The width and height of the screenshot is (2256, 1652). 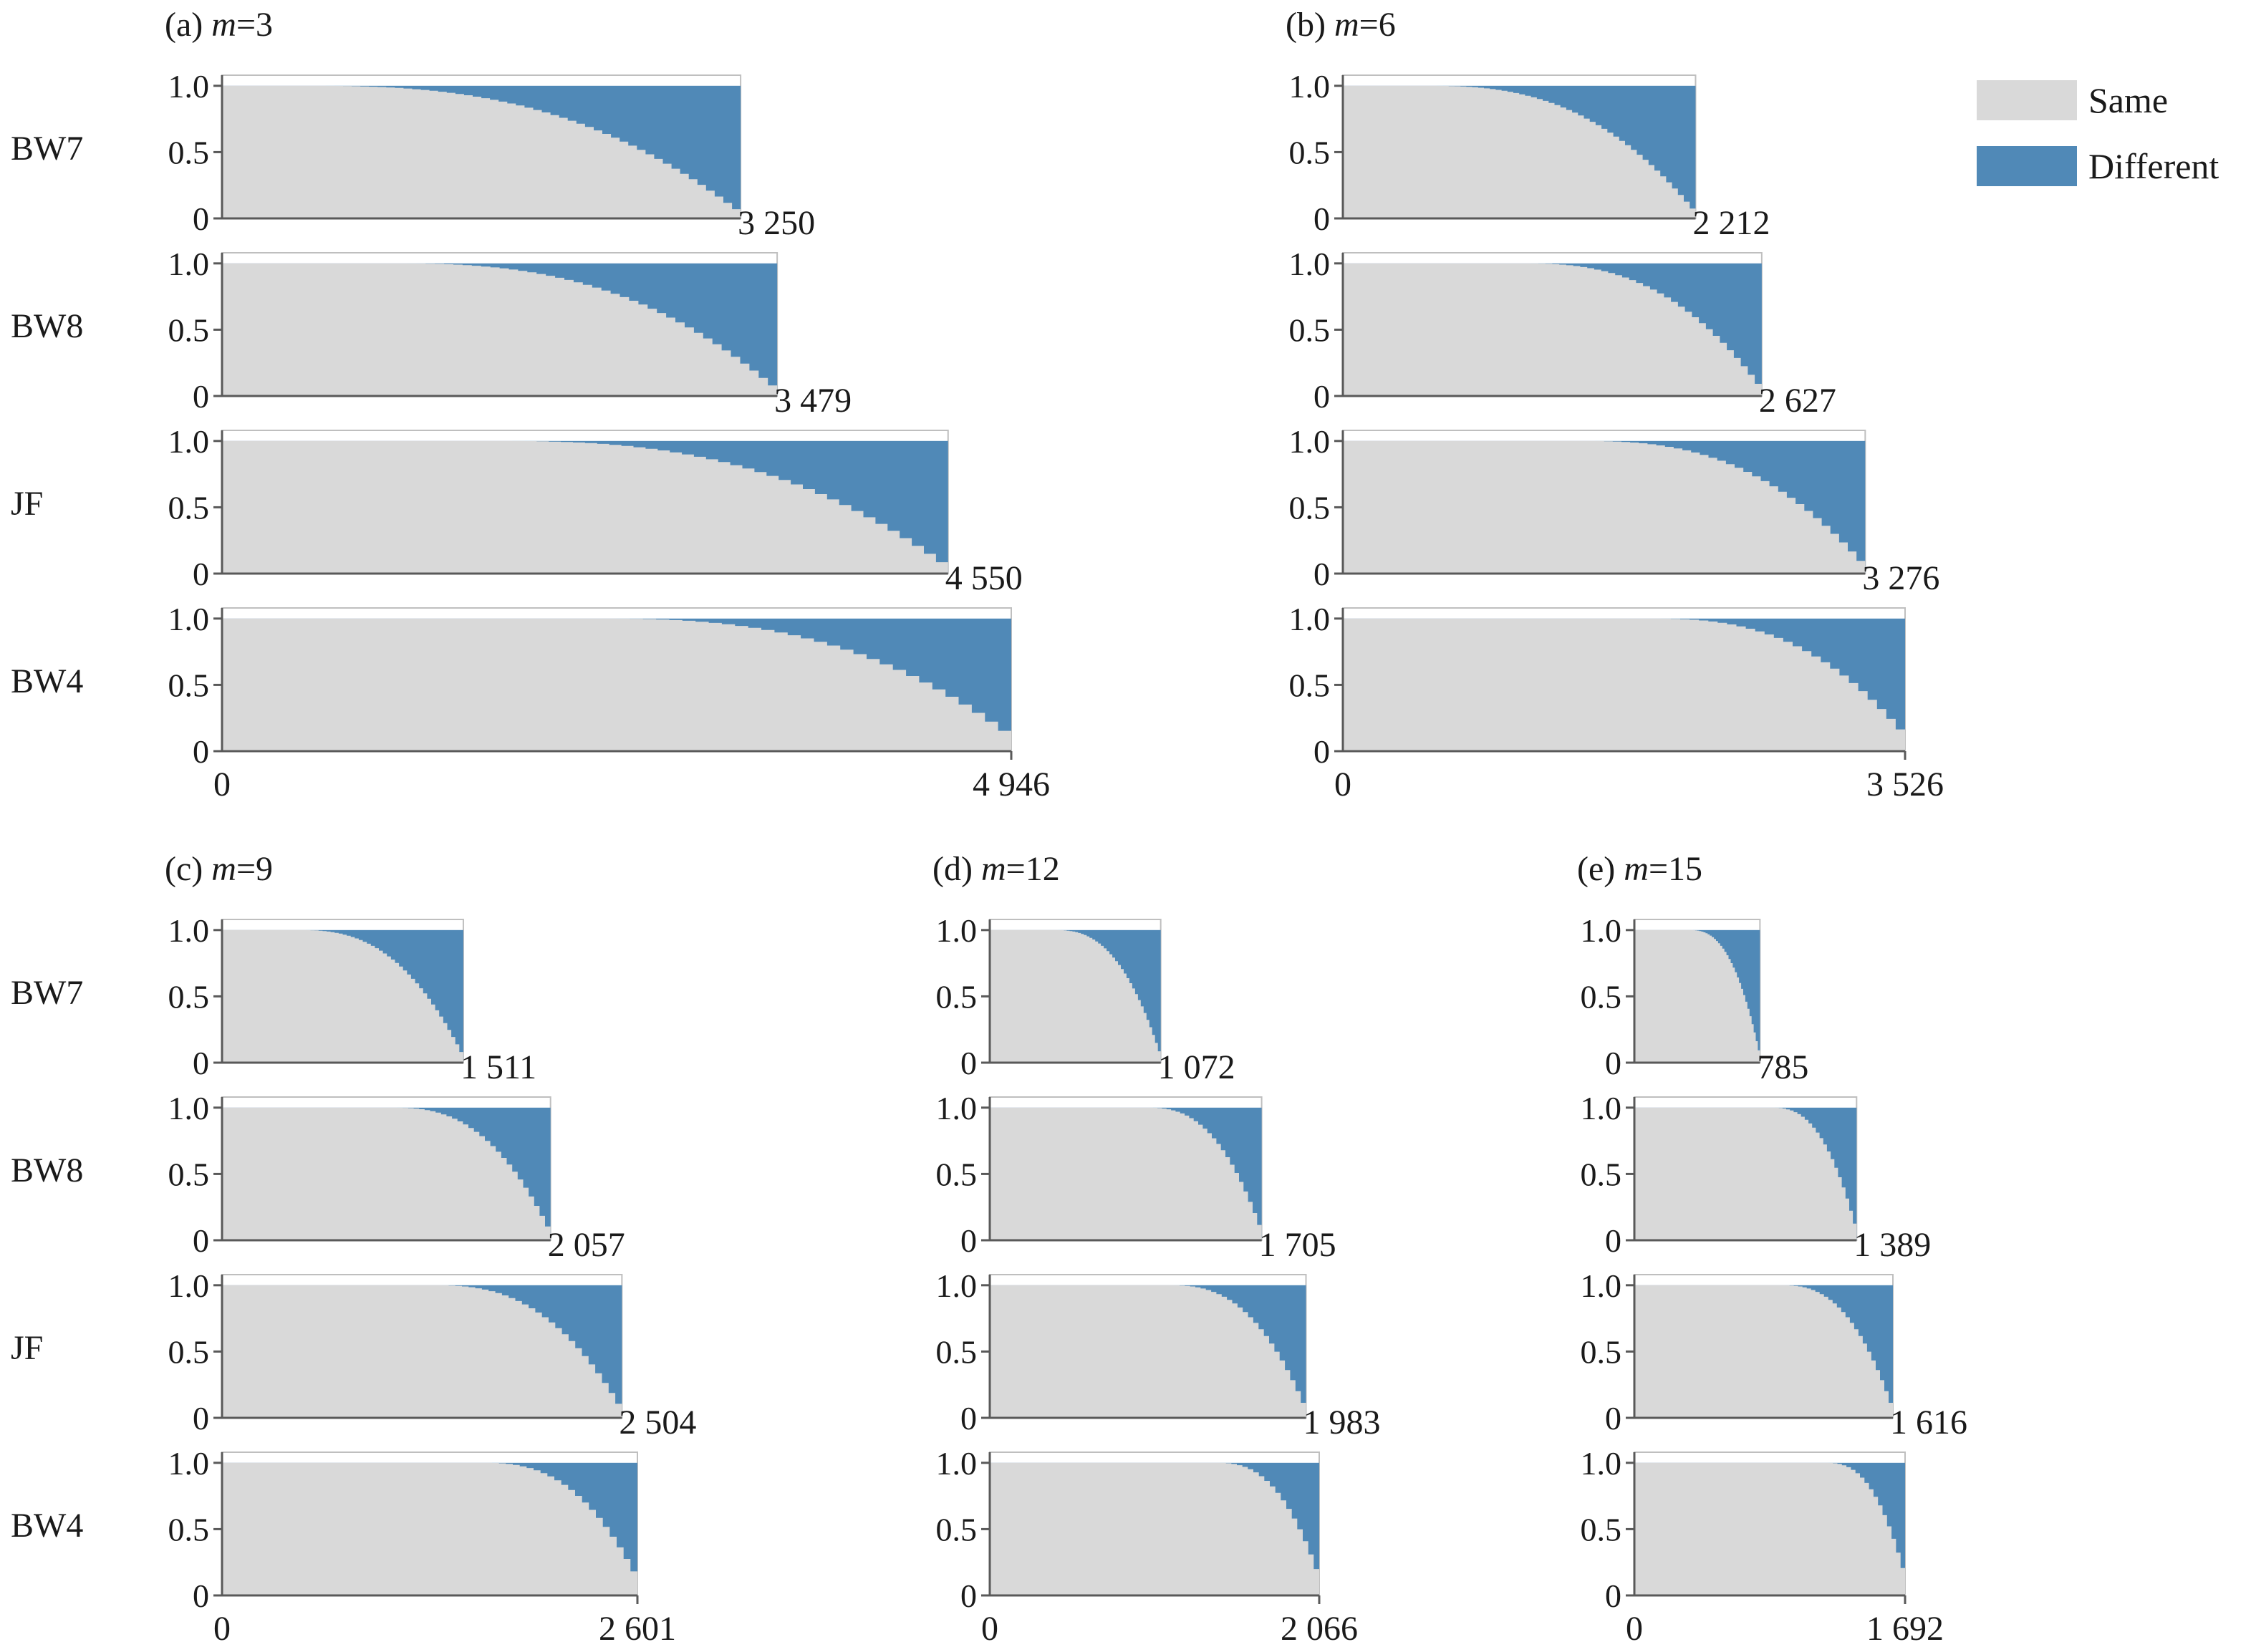 What do you see at coordinates (2027, 166) in the screenshot?
I see `legend-swatch-different` at bounding box center [2027, 166].